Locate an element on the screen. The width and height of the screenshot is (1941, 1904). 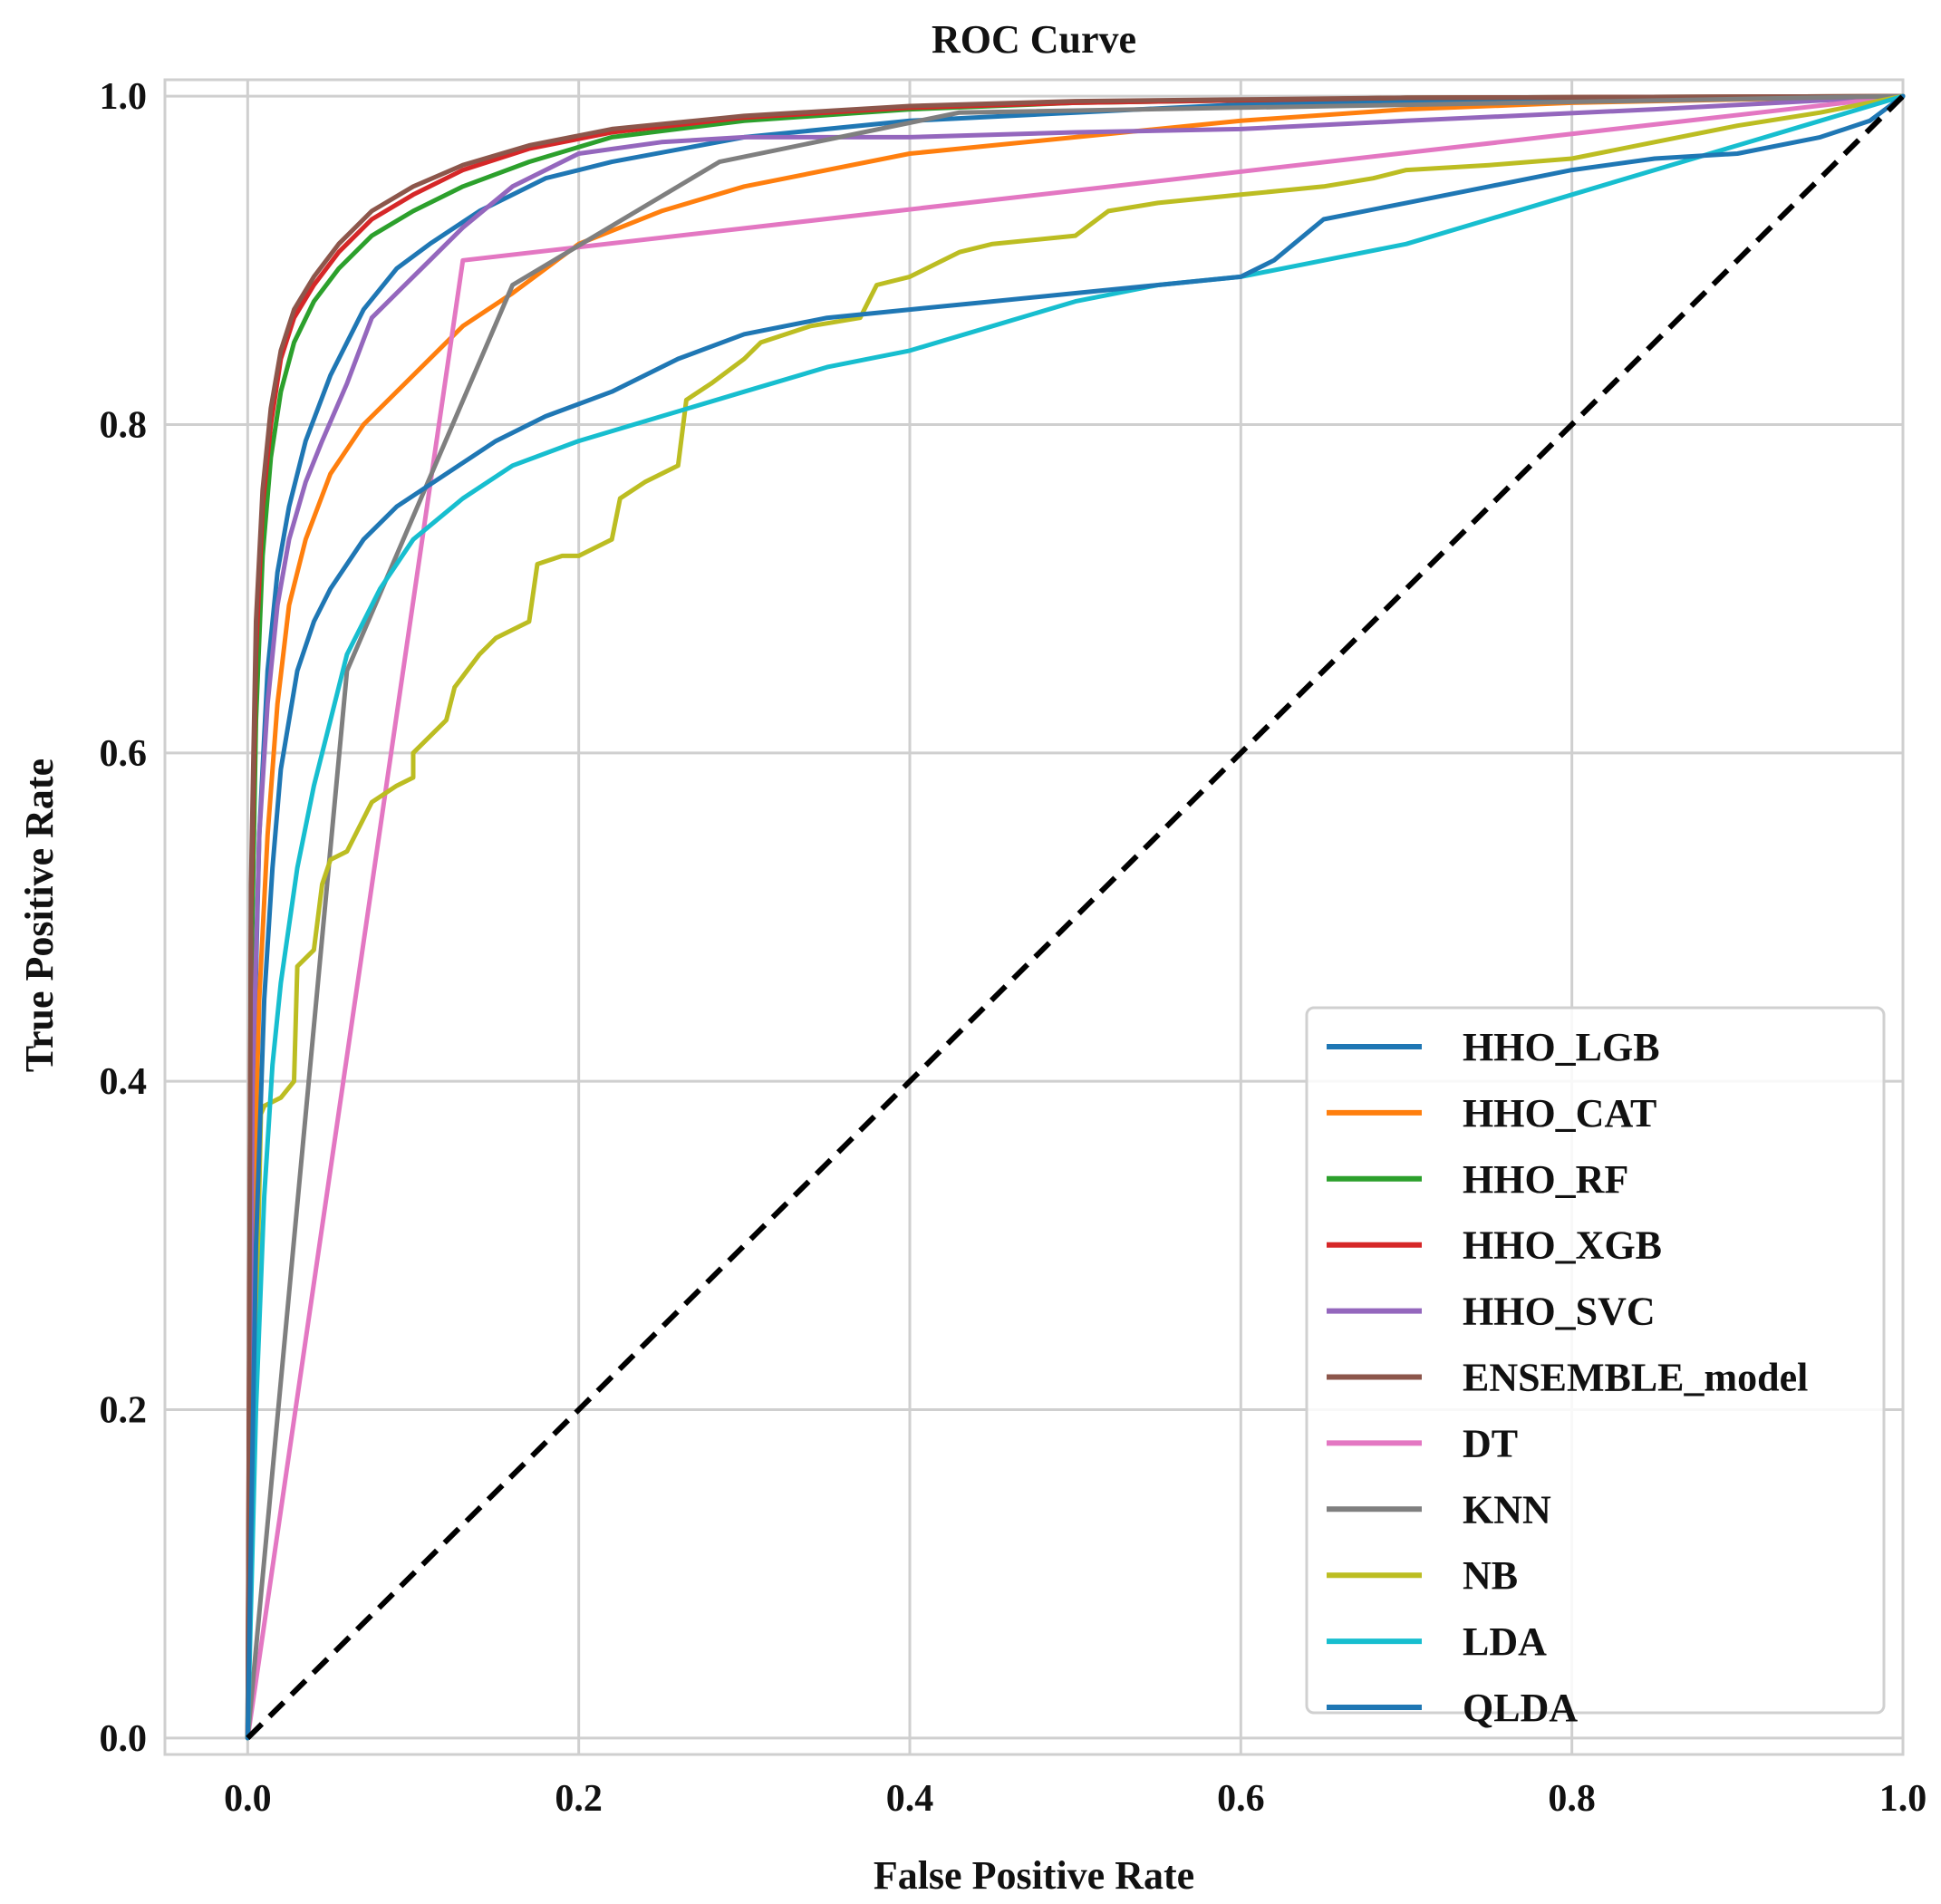
legend-label: HHO_CAT is located at coordinates (1559, 1114).